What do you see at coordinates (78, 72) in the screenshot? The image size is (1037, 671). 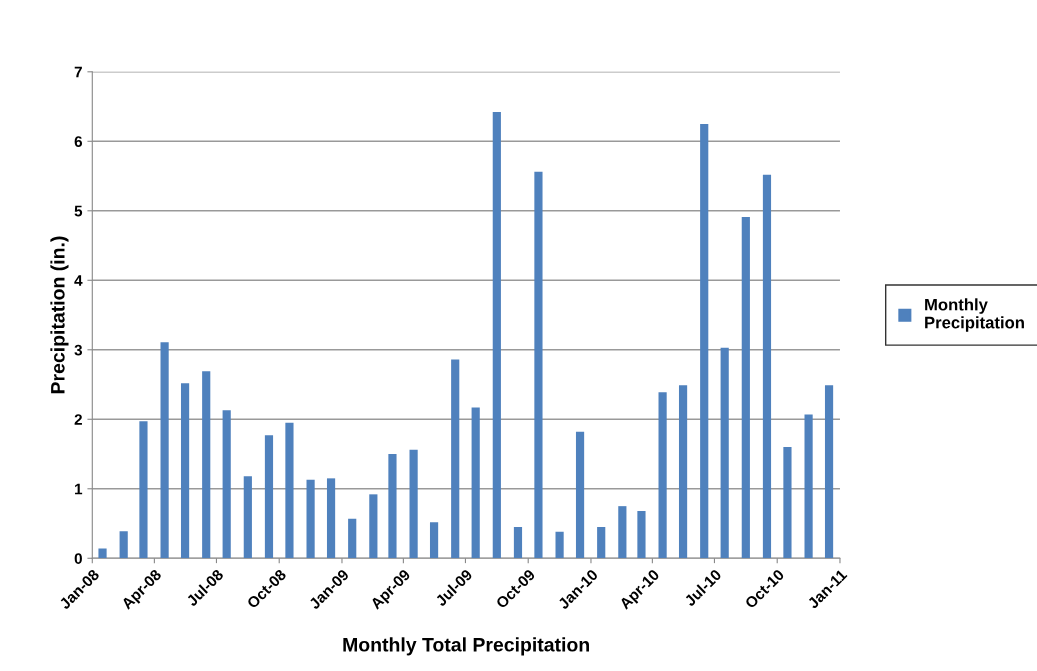 I see `y-tick-label: 7` at bounding box center [78, 72].